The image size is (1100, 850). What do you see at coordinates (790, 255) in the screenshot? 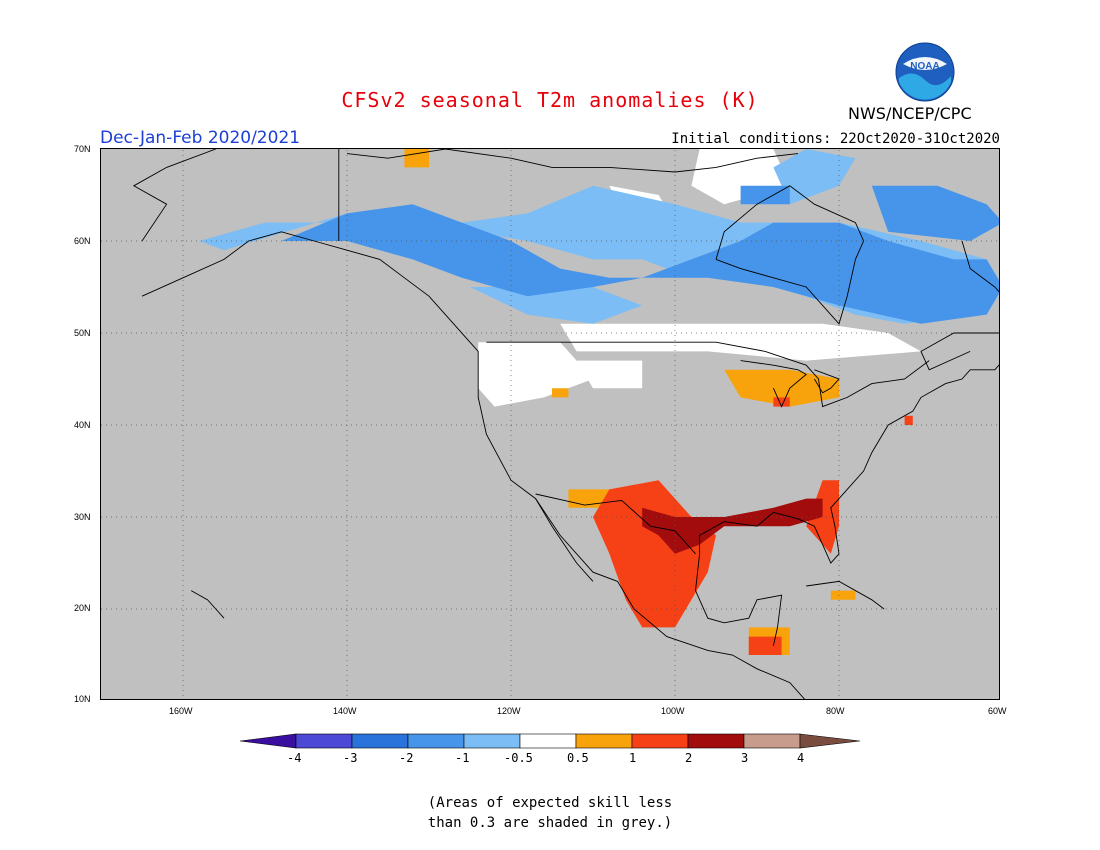
I see `hudson-bay-coastline` at bounding box center [790, 255].